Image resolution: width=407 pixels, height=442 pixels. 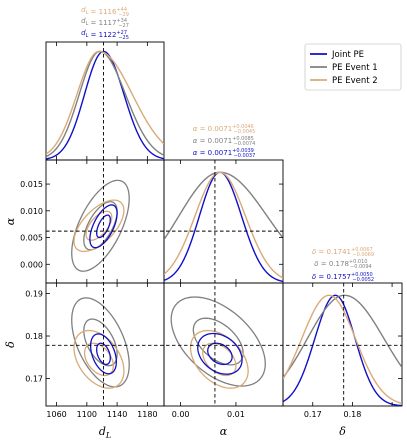 I want to click on xtick-label-alpha-0: 0.00, so click(x=181, y=414).